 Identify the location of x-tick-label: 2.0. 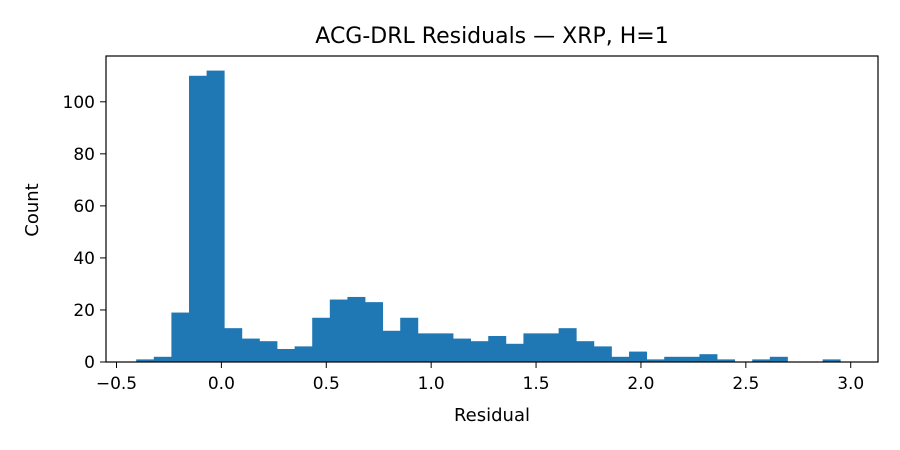
(640, 384).